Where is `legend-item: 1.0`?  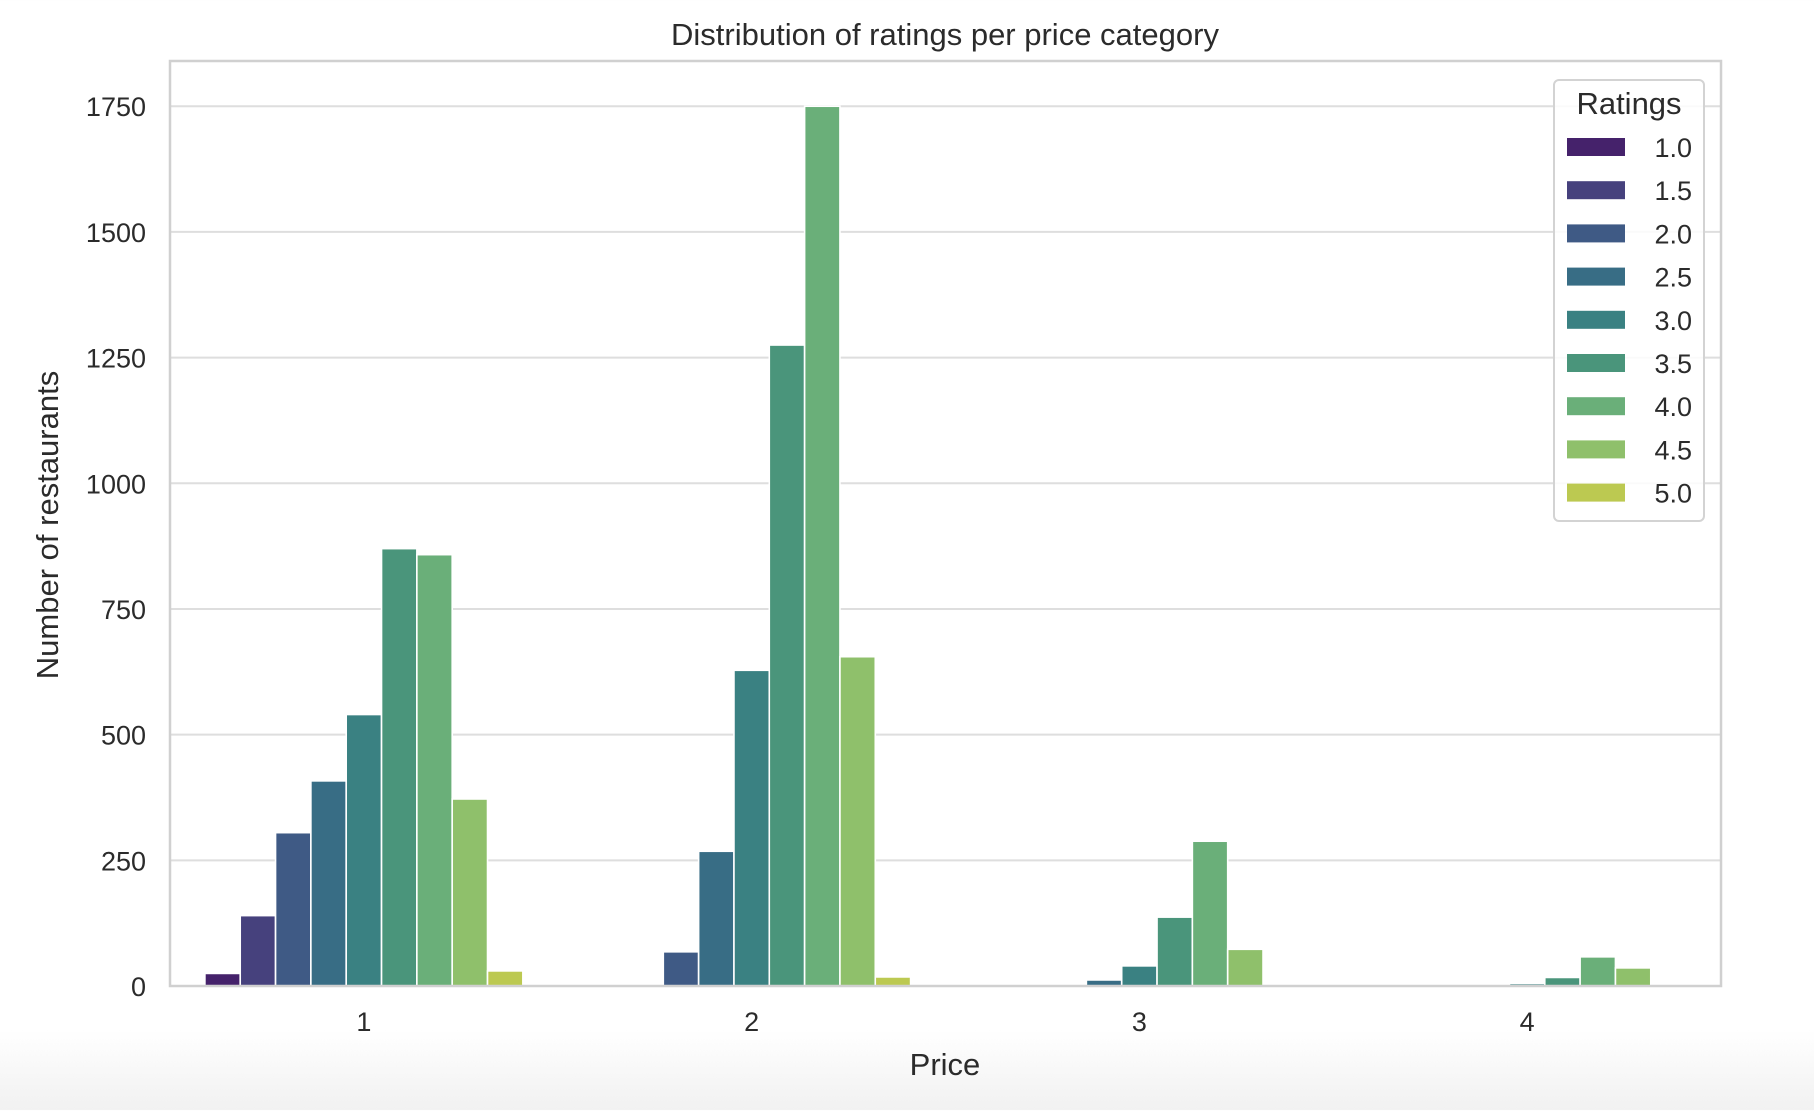 legend-item: 1.0 is located at coordinates (1629, 148).